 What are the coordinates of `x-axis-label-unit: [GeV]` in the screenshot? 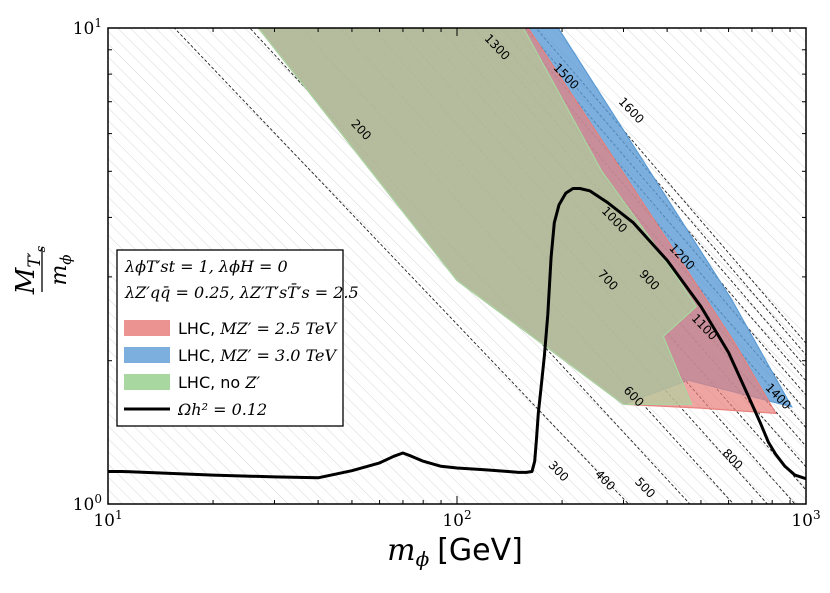 It's located at (480, 550).